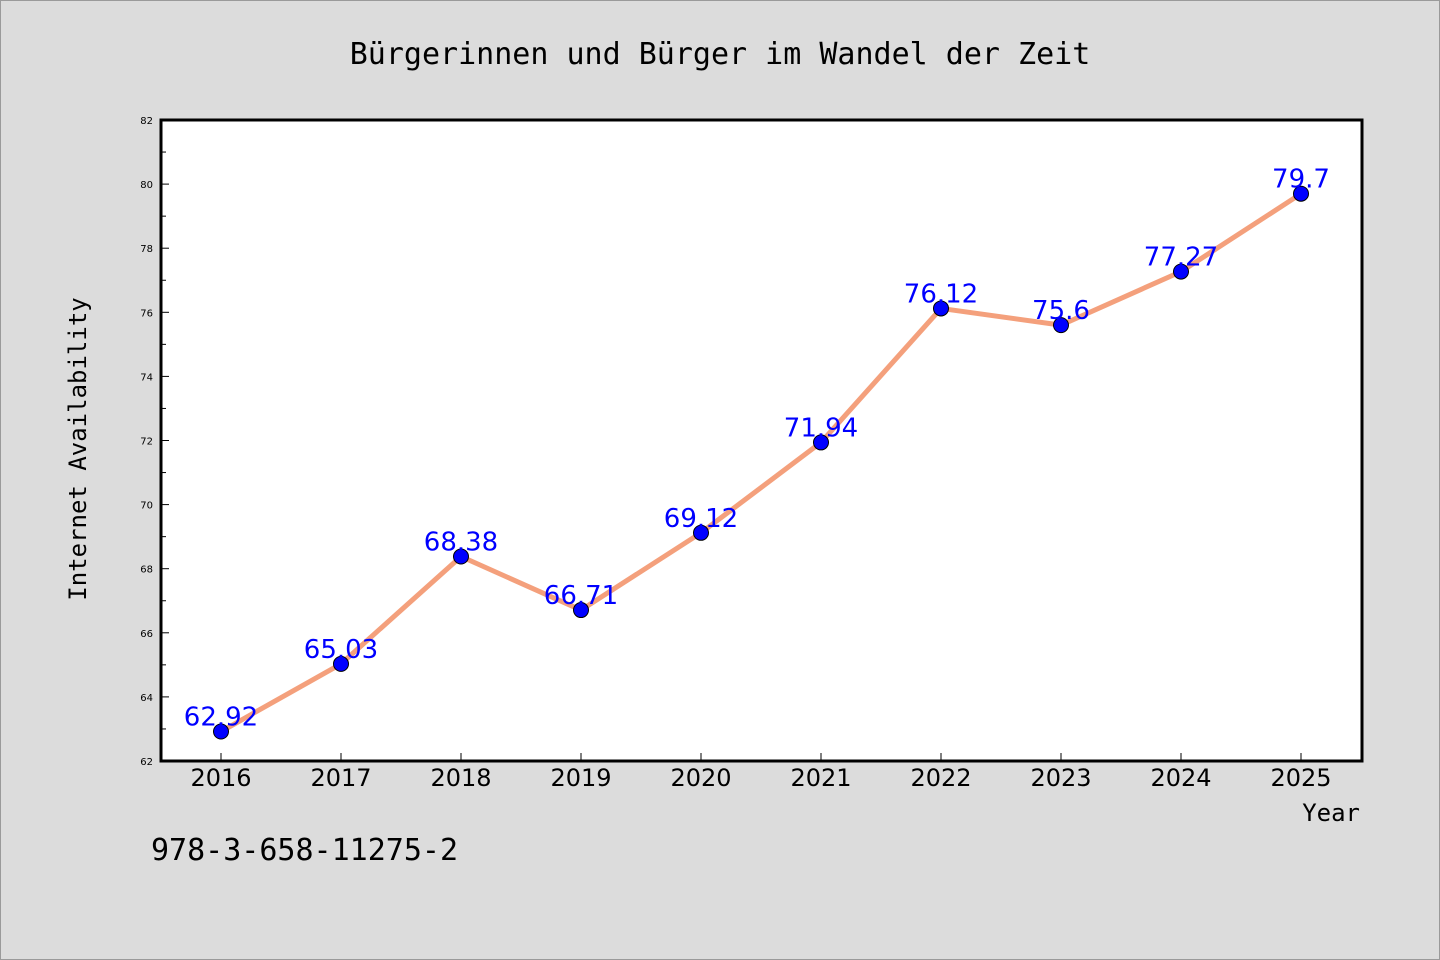 The image size is (1440, 960). What do you see at coordinates (146, 442) in the screenshot?
I see `y-tick-label: 72` at bounding box center [146, 442].